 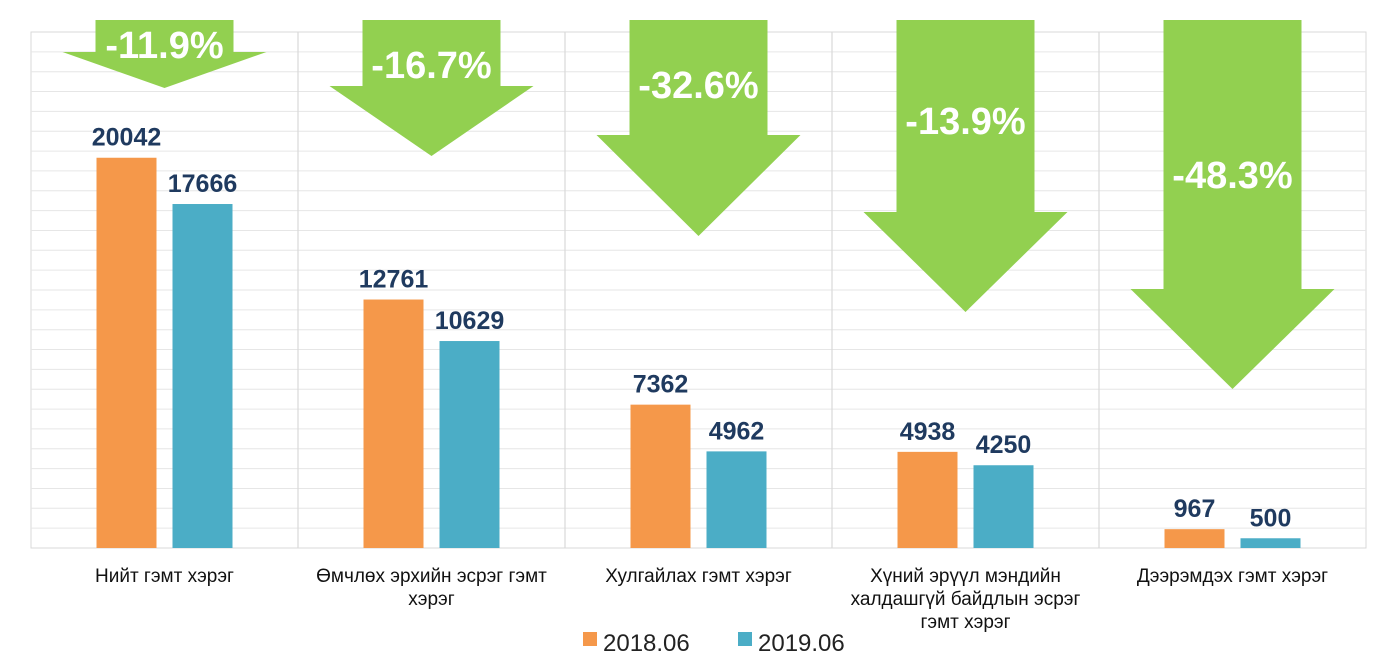 I want to click on data-label: 7362, so click(x=661, y=385).